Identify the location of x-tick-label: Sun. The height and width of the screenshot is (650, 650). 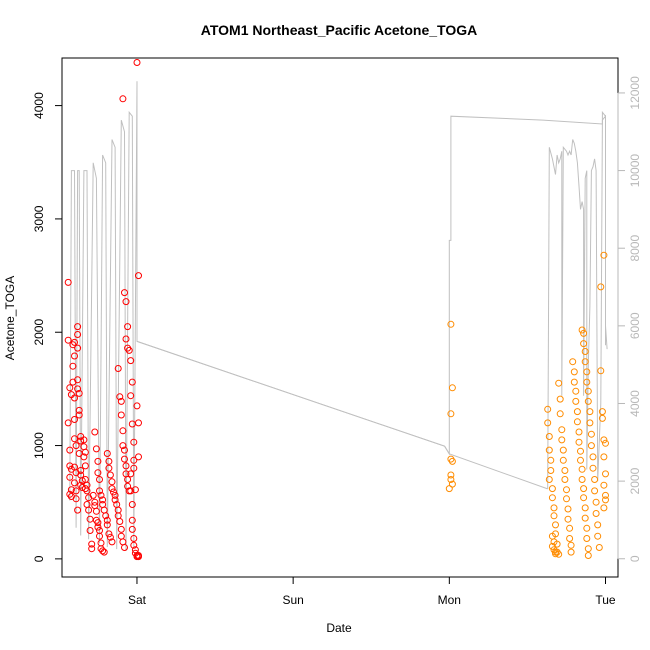
(292, 600).